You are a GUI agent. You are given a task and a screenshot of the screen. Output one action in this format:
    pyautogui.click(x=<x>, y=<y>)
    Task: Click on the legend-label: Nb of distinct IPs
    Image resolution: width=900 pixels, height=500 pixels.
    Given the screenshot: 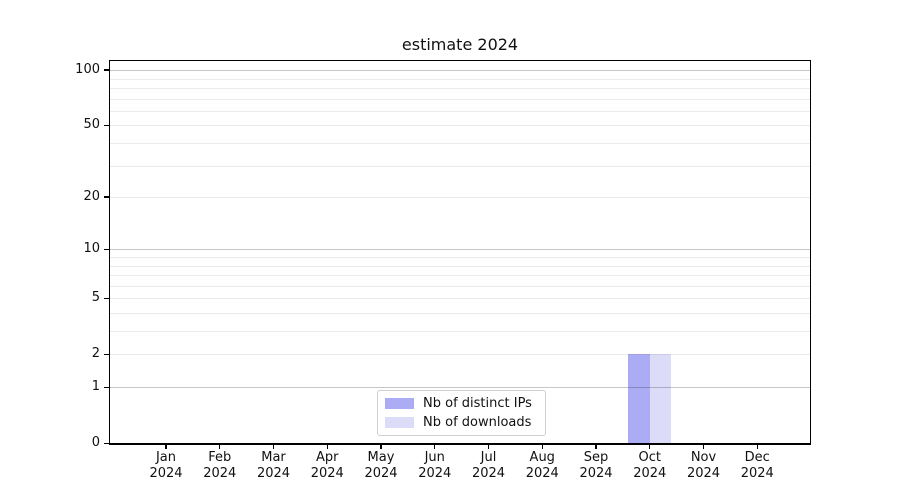 What is the action you would take?
    pyautogui.click(x=477, y=403)
    